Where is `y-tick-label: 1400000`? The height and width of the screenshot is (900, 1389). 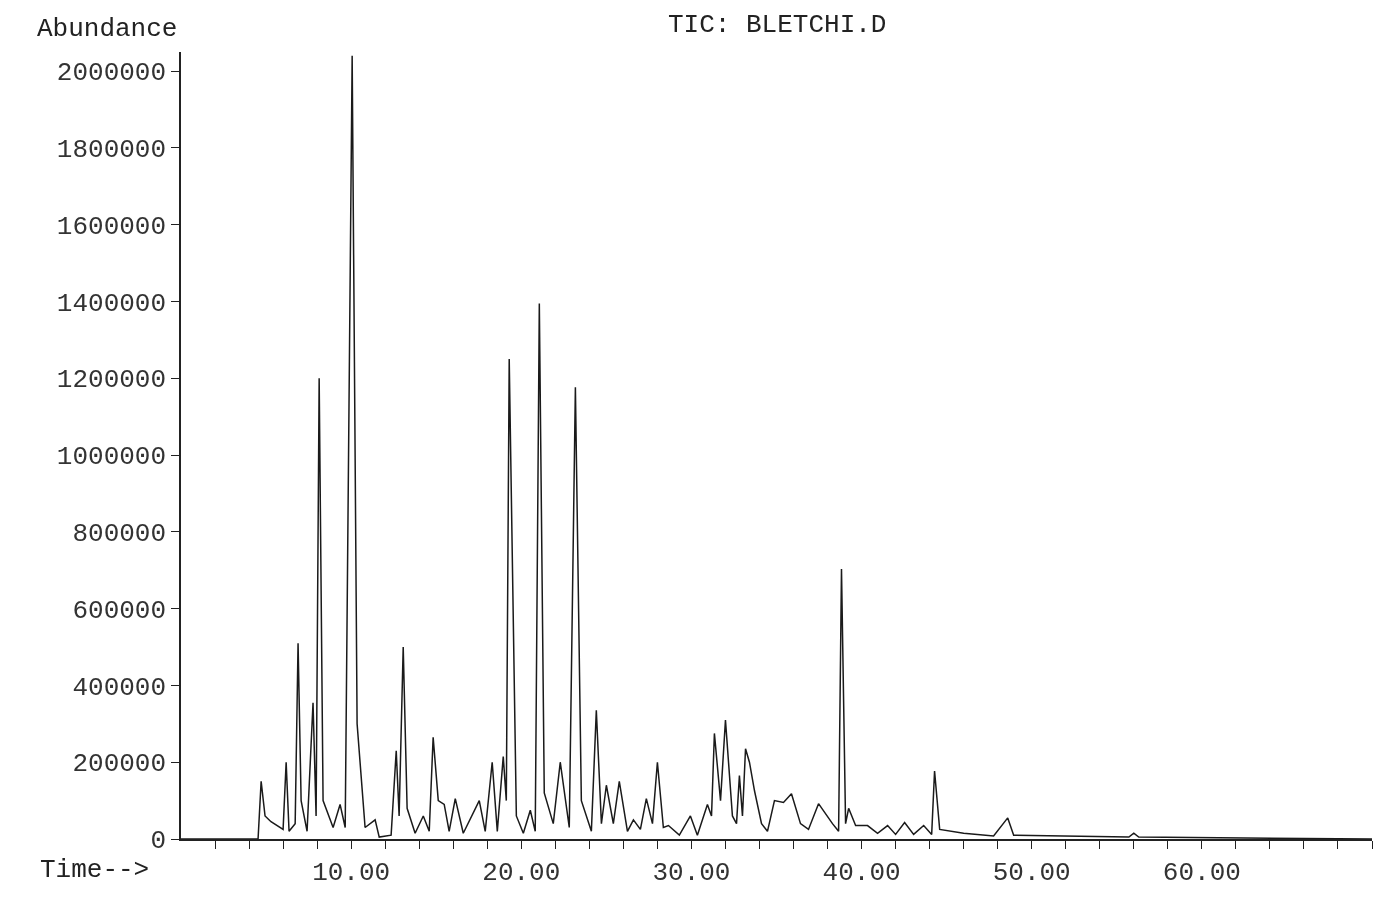
y-tick-label: 1400000 is located at coordinates (111, 303).